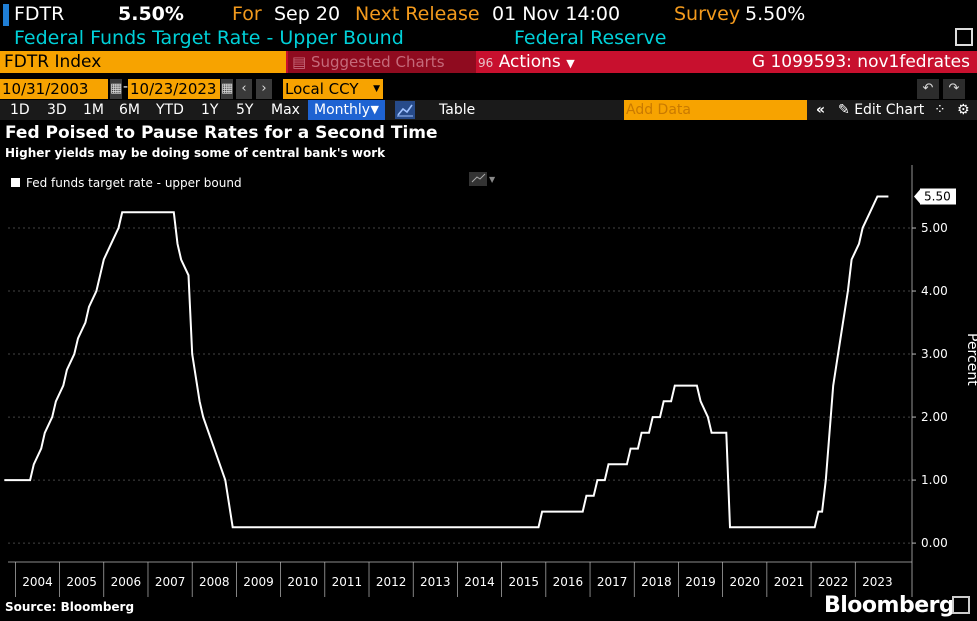 The width and height of the screenshot is (977, 621). What do you see at coordinates (789, 582) in the screenshot?
I see `x-tick-label: 2021` at bounding box center [789, 582].